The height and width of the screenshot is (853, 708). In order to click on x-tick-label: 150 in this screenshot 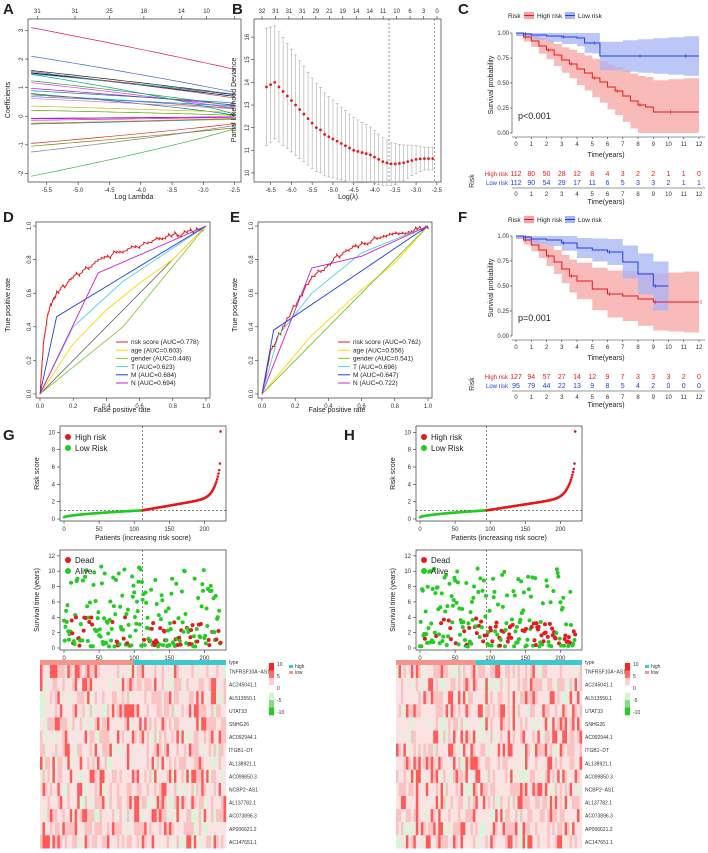, I will do `click(525, 530)`.